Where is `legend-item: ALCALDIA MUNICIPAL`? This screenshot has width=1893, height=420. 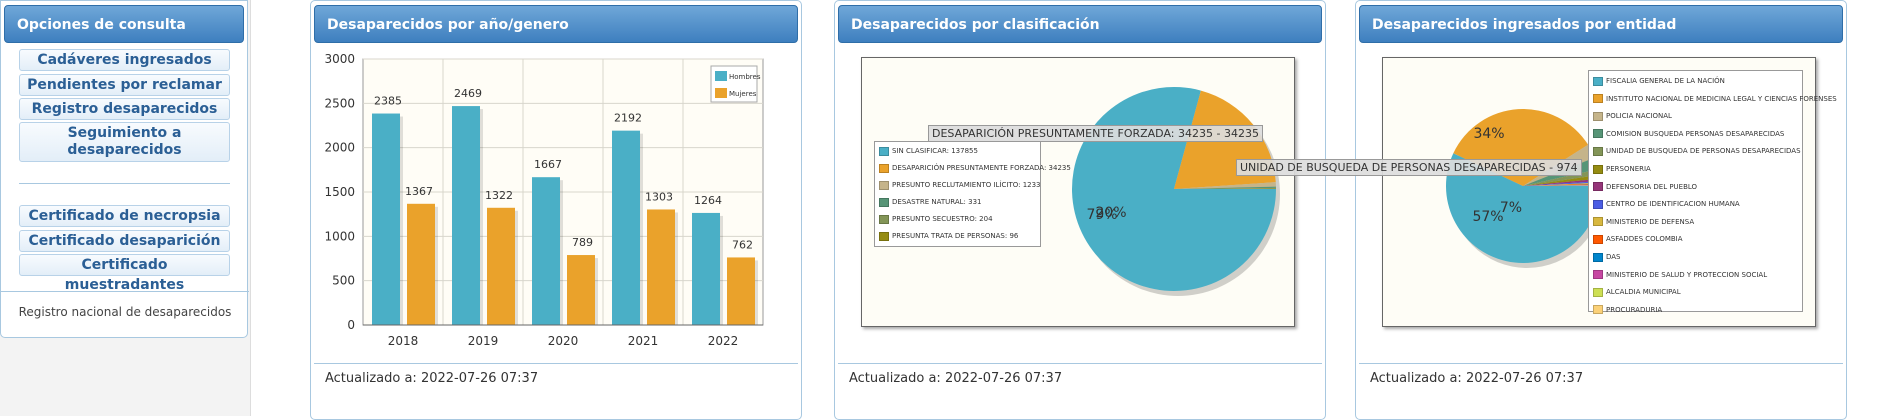 legend-item: ALCALDIA MUNICIPAL is located at coordinates (1637, 292).